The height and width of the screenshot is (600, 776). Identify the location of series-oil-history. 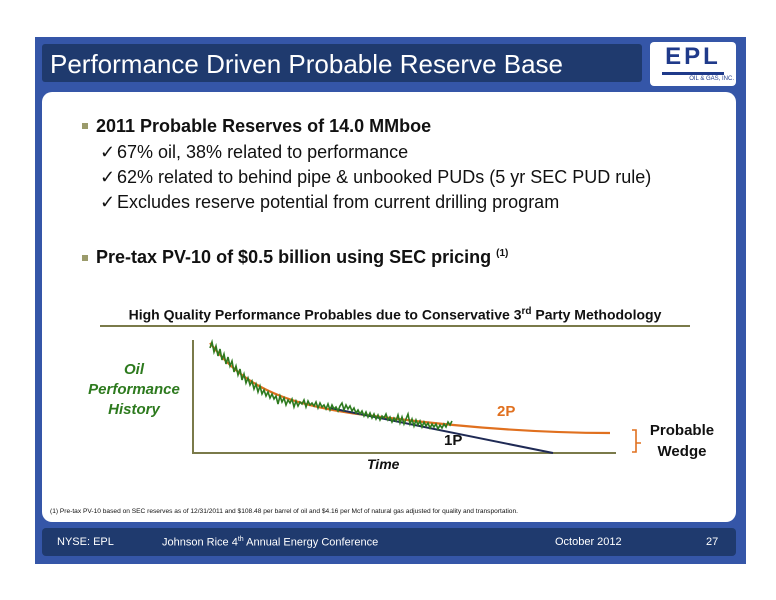
(331, 384).